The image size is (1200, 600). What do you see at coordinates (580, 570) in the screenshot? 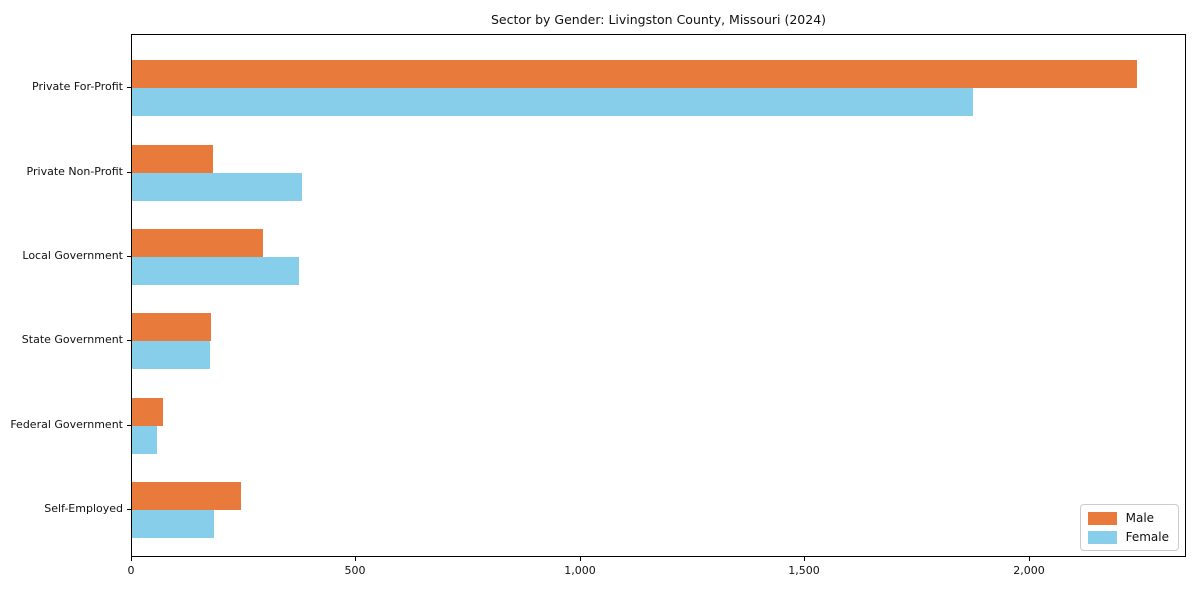
I see `x-axis-tick-label-2: 1,000` at bounding box center [580, 570].